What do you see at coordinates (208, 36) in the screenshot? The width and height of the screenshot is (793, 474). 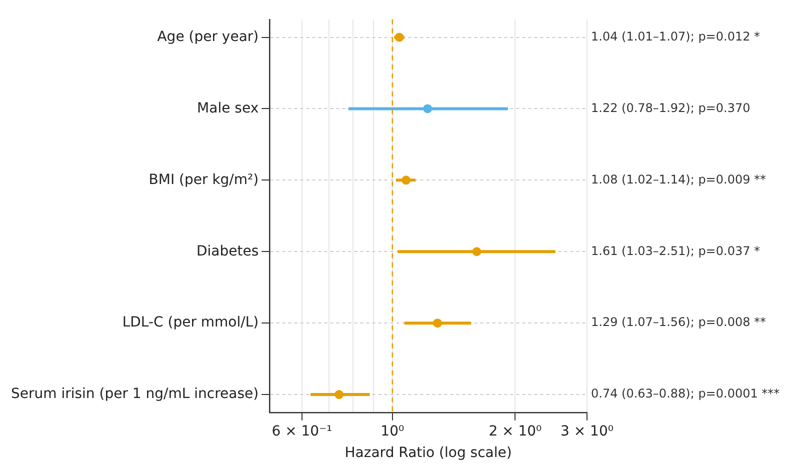 I see `y-tick-label: Age (per year)` at bounding box center [208, 36].